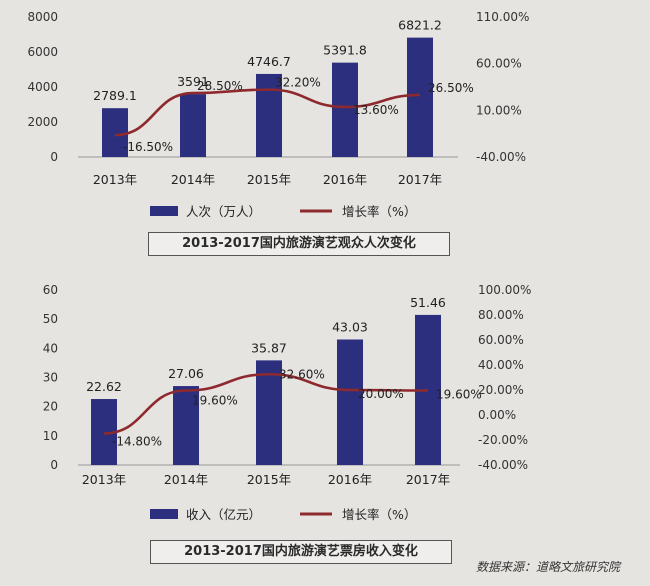  What do you see at coordinates (420, 25) in the screenshot?
I see `bar-value-label: 6821.2` at bounding box center [420, 25].